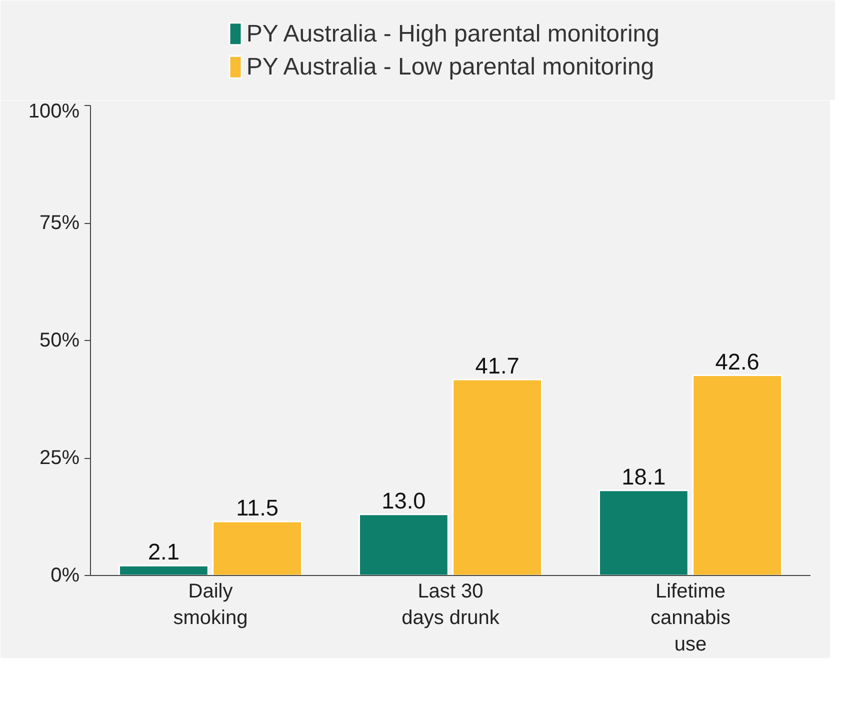  What do you see at coordinates (59, 458) in the screenshot?
I see `y-tick-label: 25%` at bounding box center [59, 458].